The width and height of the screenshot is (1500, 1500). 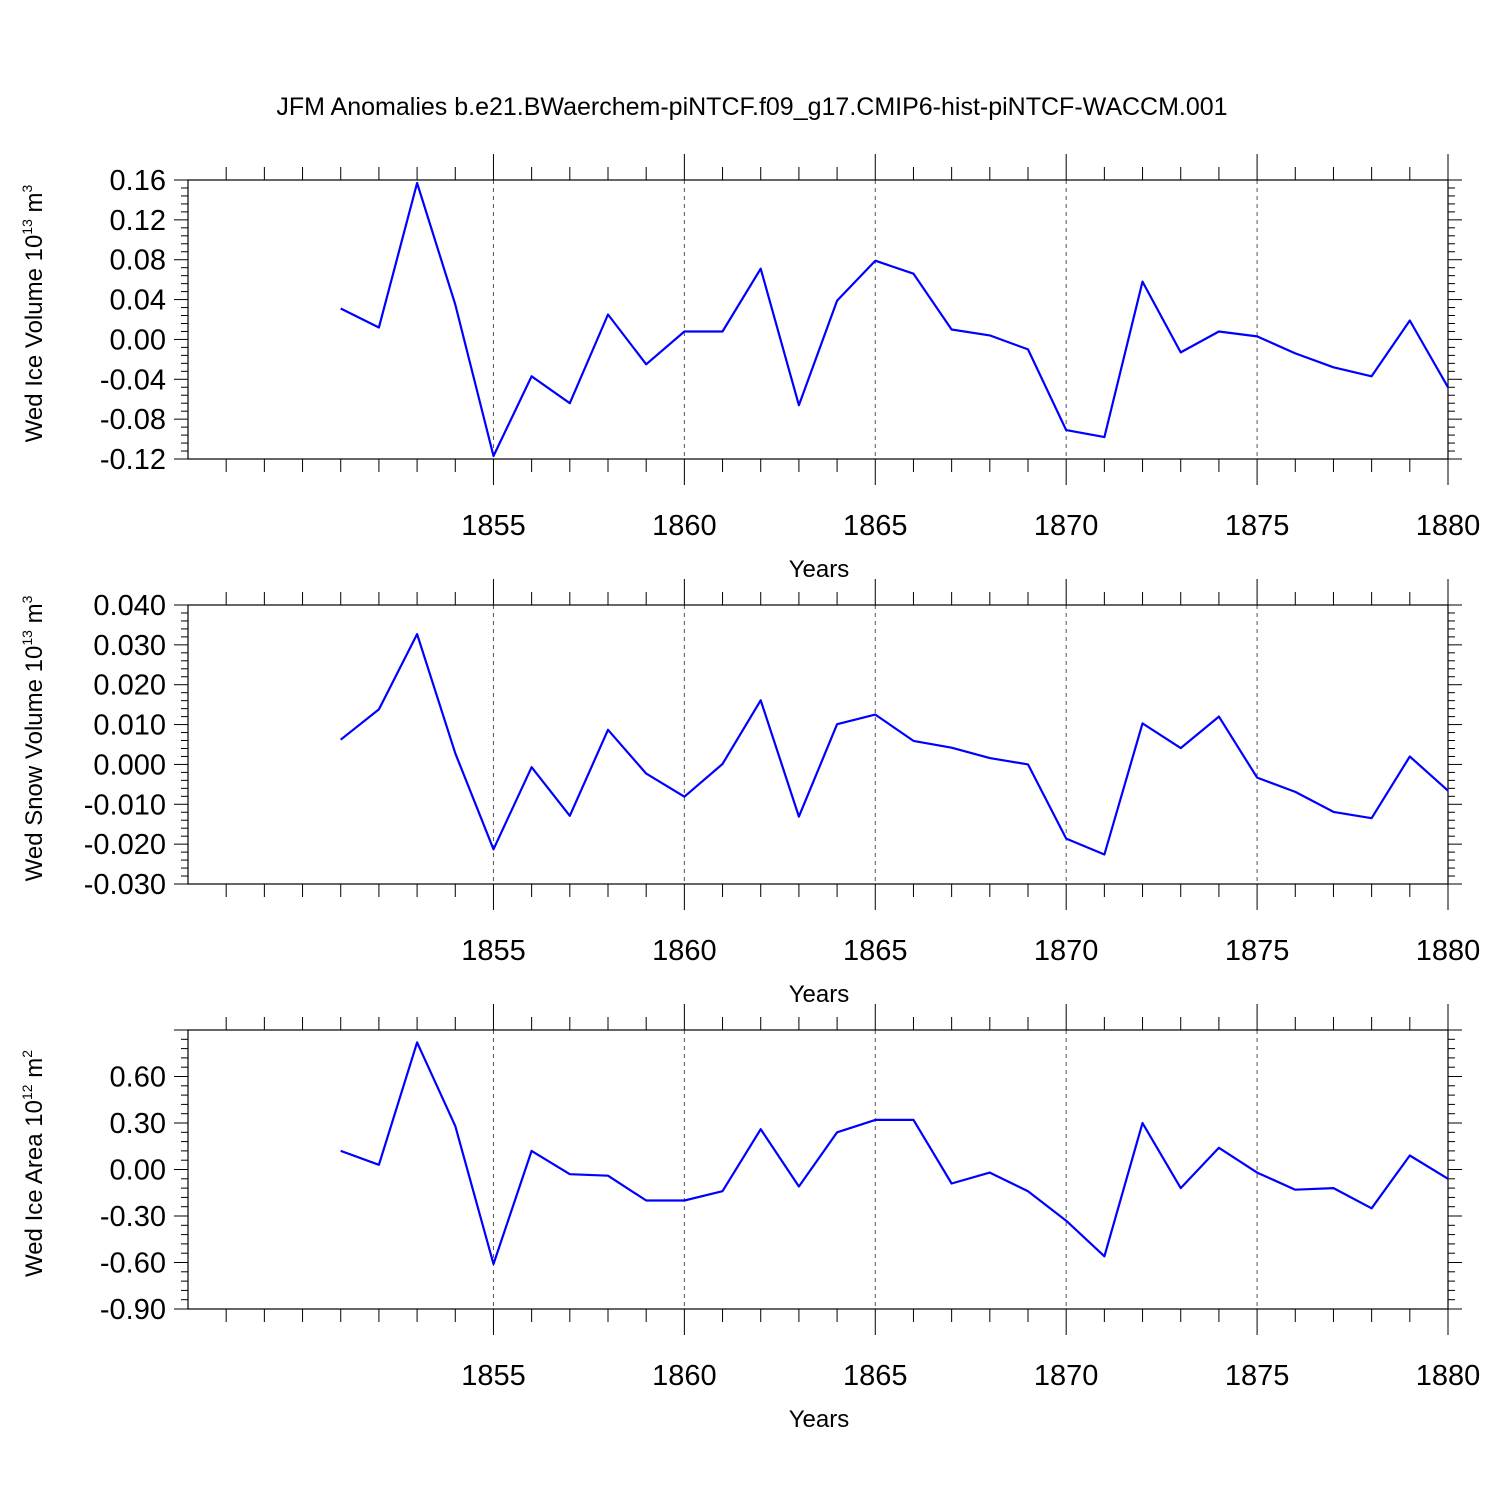 I want to click on y-axis-title: Wed Ice Volume 1013 m3, so click(x=33, y=313).